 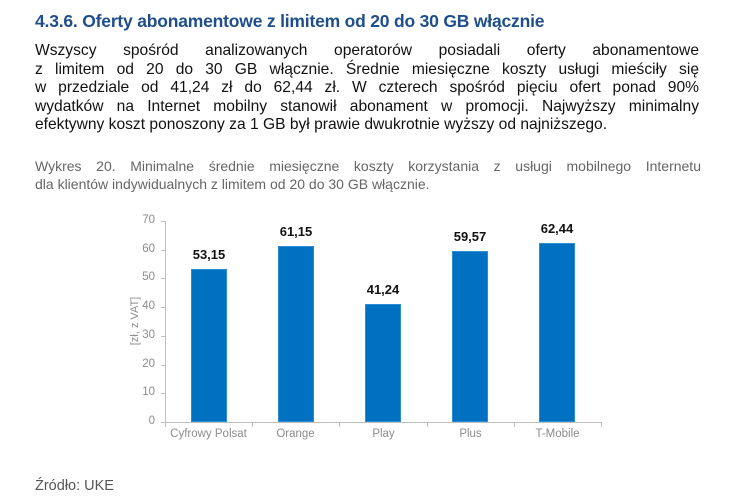 I want to click on x-tick-label: Orange, so click(x=295, y=434).